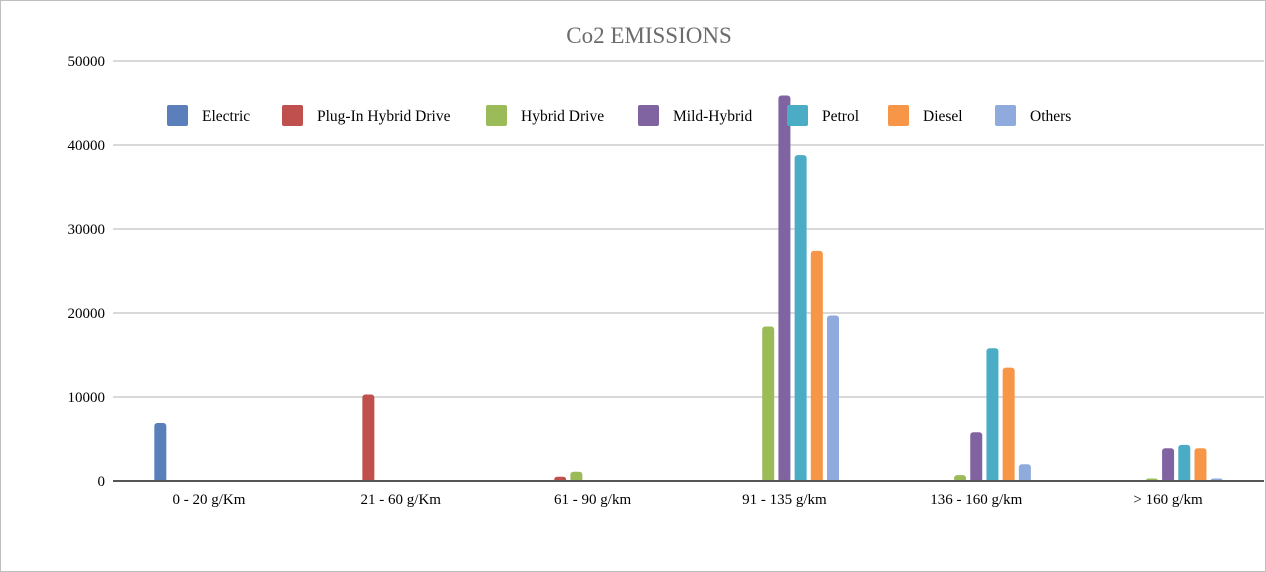 The height and width of the screenshot is (572, 1266). I want to click on legend-item: Diesel, so click(925, 115).